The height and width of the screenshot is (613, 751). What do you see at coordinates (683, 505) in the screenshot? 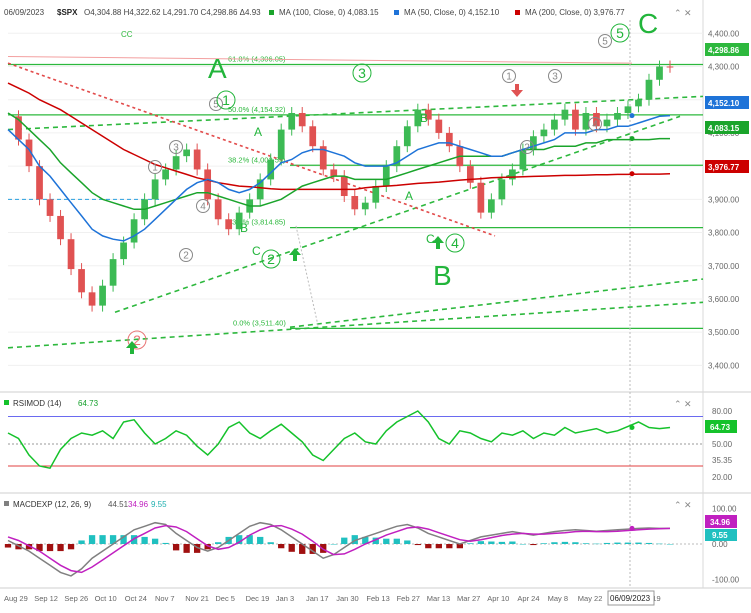
I see `macd-panel-controls: ⌃ ✕` at bounding box center [683, 505].